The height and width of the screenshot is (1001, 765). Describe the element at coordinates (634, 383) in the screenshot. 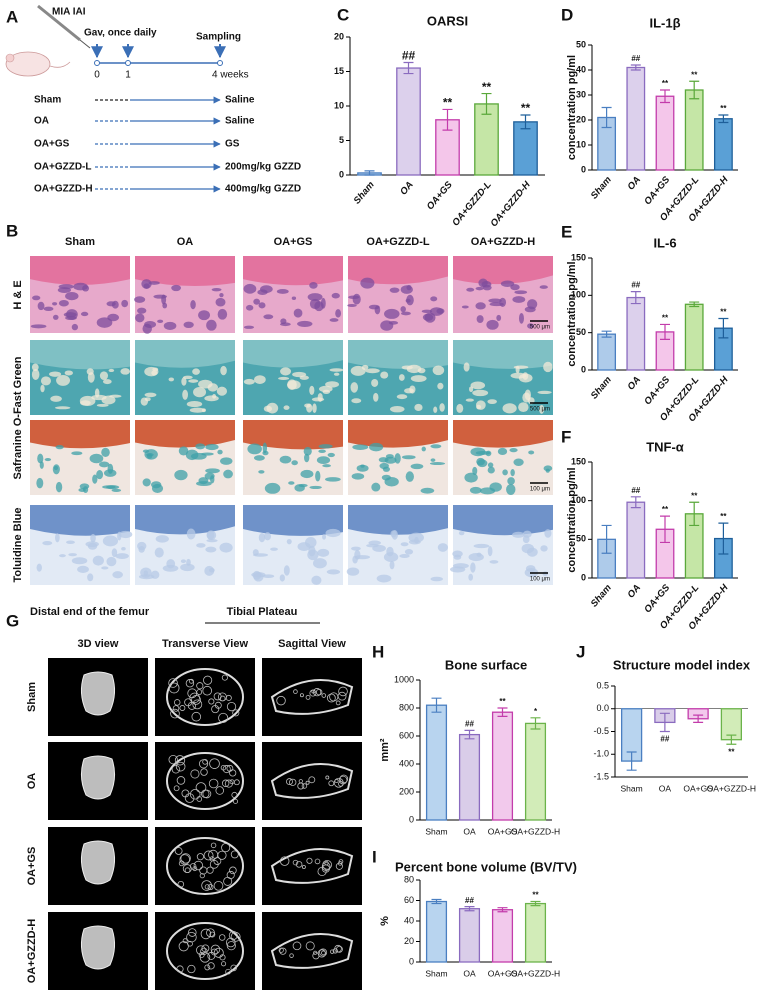

I see `x-tick-label: OA` at that location.